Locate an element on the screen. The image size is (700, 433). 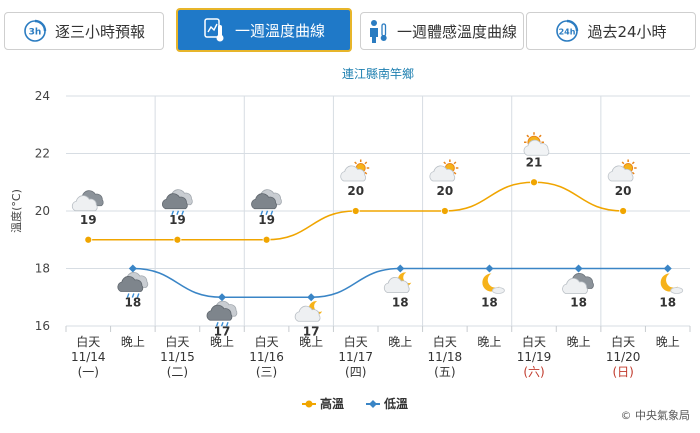
x-label-date: 11/15 is located at coordinates (177, 357).